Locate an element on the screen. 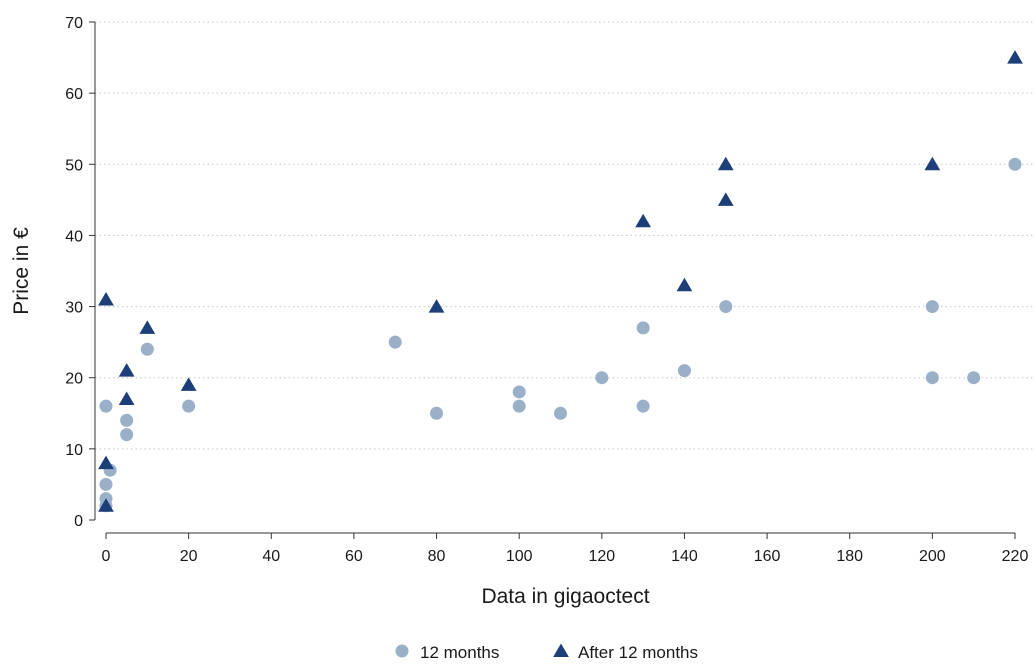 The width and height of the screenshot is (1036, 665). legend: 12 months After 12 months is located at coordinates (546, 652).